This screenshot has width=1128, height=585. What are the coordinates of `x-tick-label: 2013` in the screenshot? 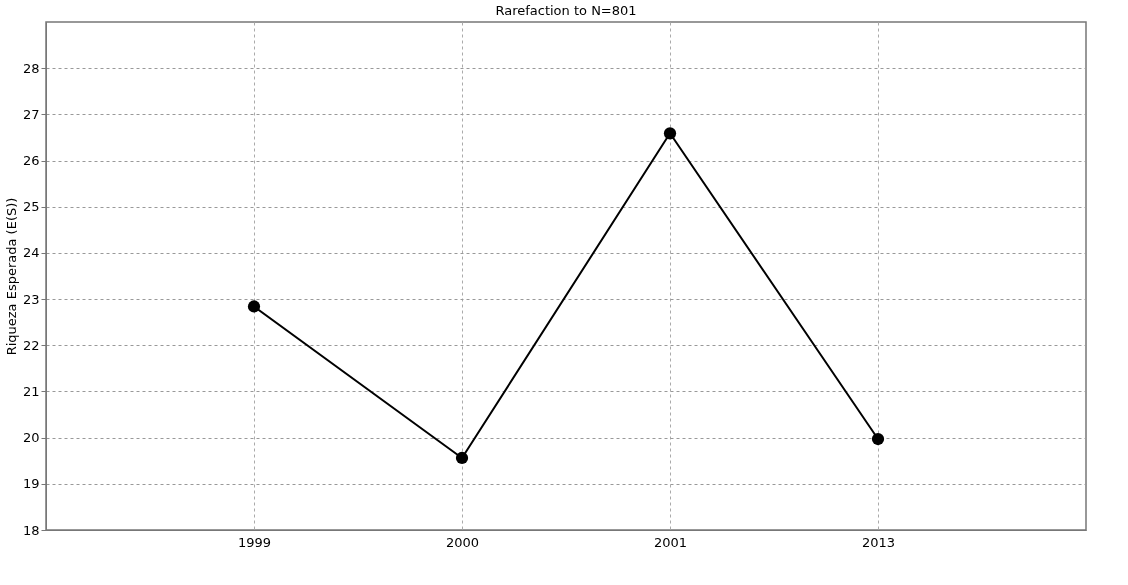 It's located at (878, 542).